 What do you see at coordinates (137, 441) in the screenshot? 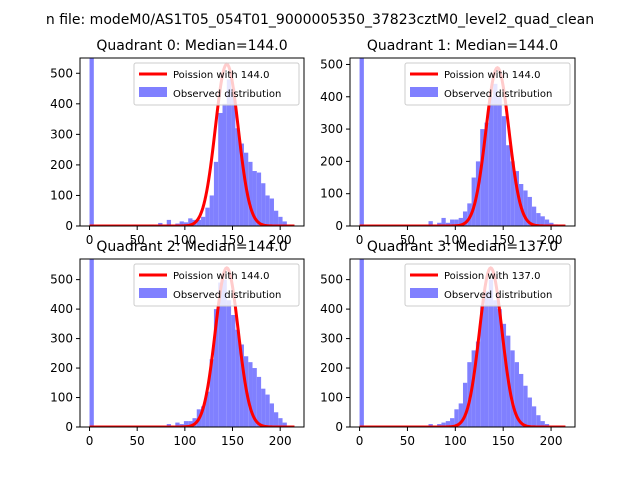
I see `x-tick-label: 50` at bounding box center [137, 441].